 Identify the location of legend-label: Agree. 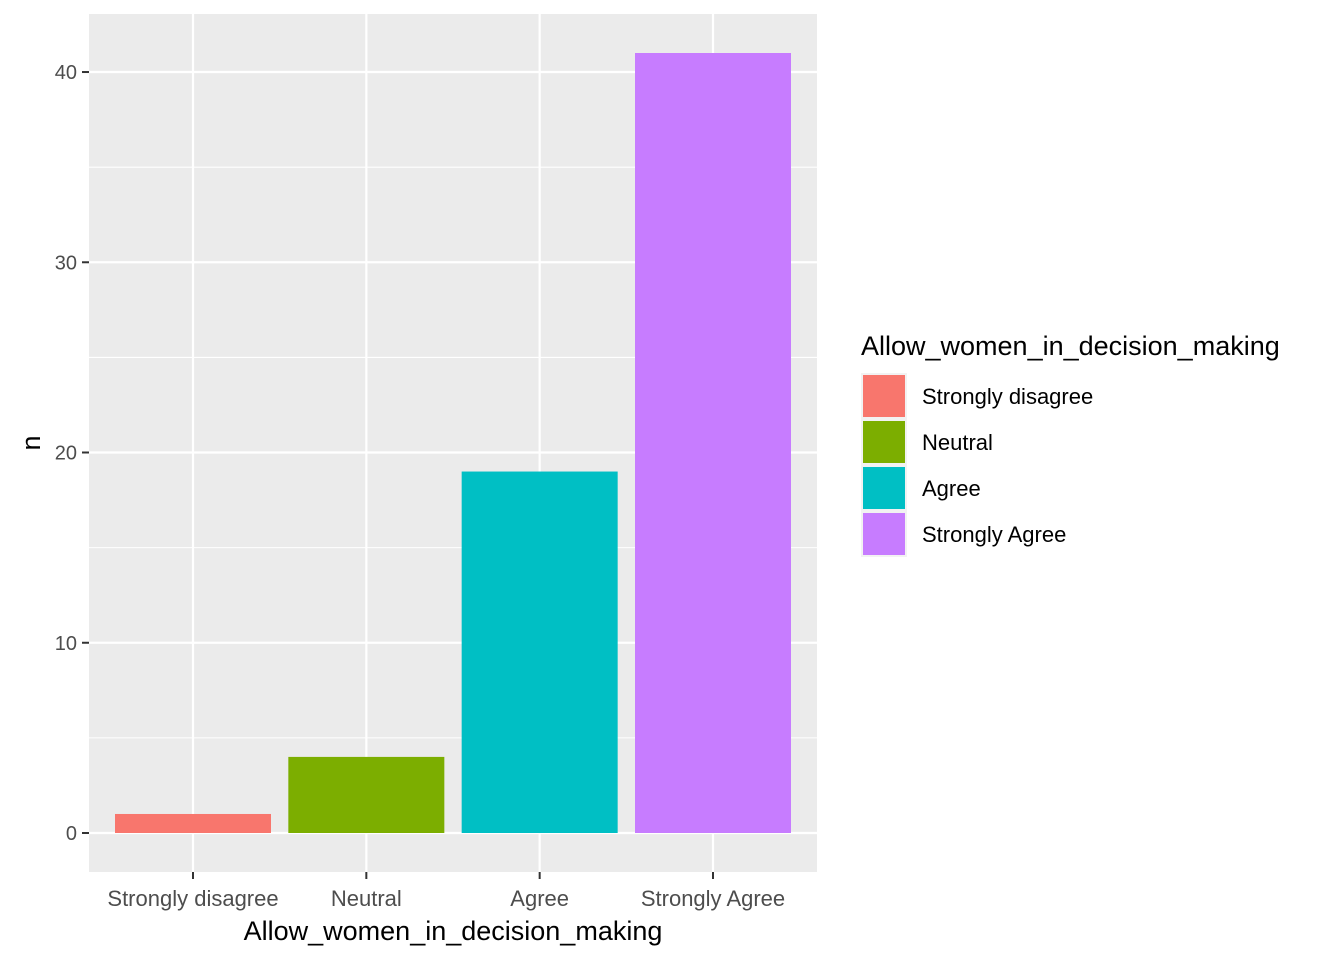
(951, 488).